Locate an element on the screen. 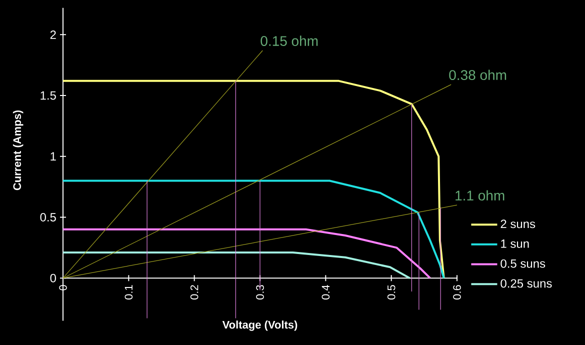 The width and height of the screenshot is (585, 345). y-tick-label: 0.5 is located at coordinates (48, 217).